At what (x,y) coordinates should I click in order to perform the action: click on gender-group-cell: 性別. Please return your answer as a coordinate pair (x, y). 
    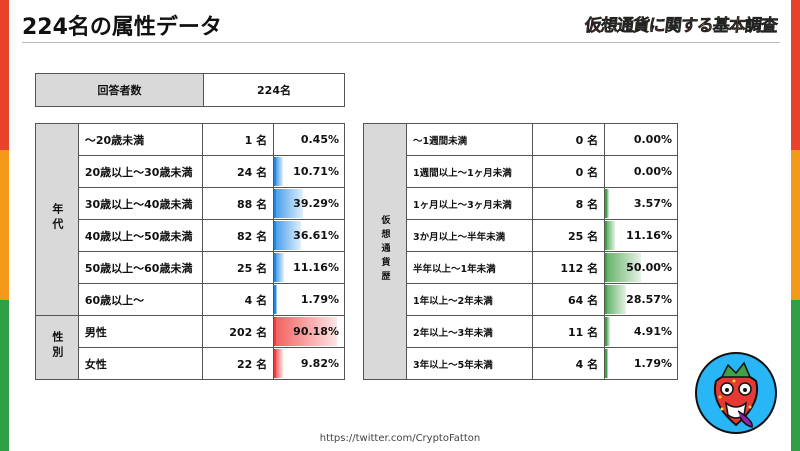
    Looking at the image, I should click on (57, 347).